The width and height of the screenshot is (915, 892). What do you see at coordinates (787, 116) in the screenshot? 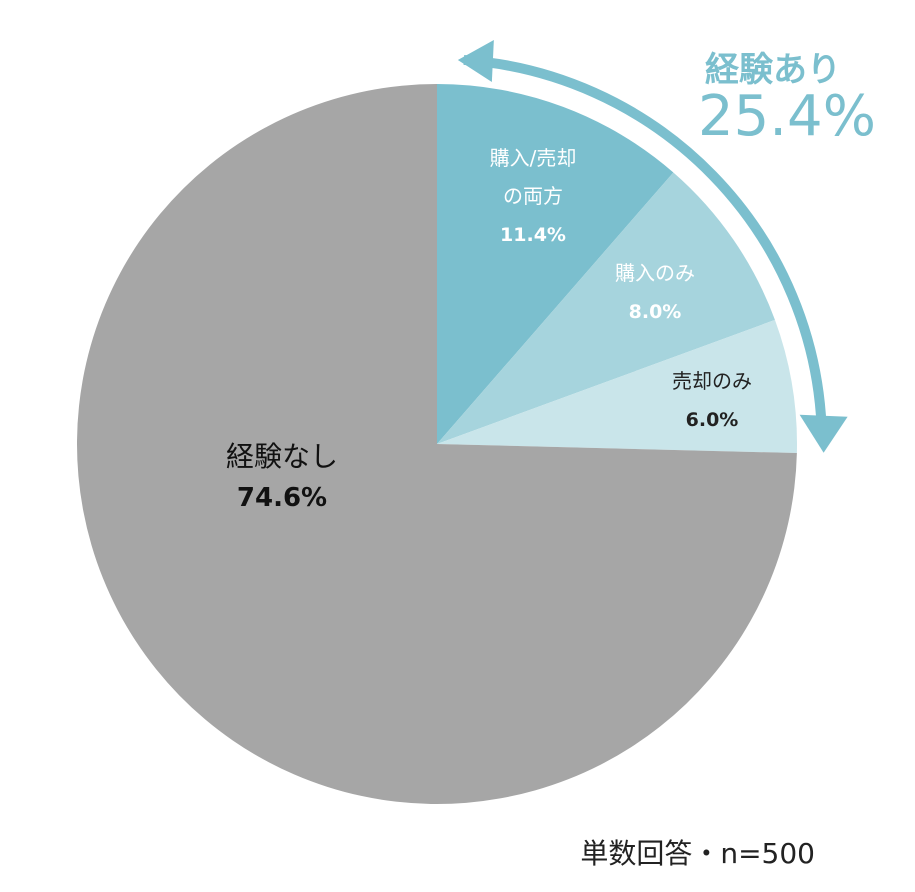
I see `experience-group-value: 25.4%` at bounding box center [787, 116].